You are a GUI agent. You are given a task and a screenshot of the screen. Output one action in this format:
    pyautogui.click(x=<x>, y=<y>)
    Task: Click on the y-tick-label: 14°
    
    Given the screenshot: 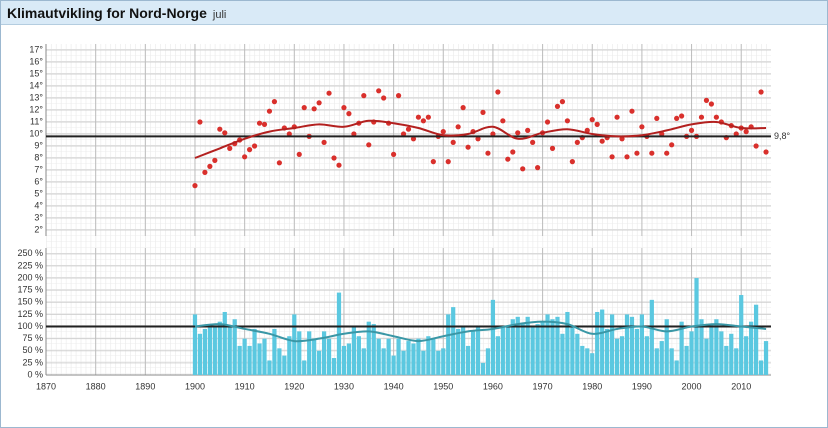 What is the action you would take?
    pyautogui.click(x=36, y=85)
    